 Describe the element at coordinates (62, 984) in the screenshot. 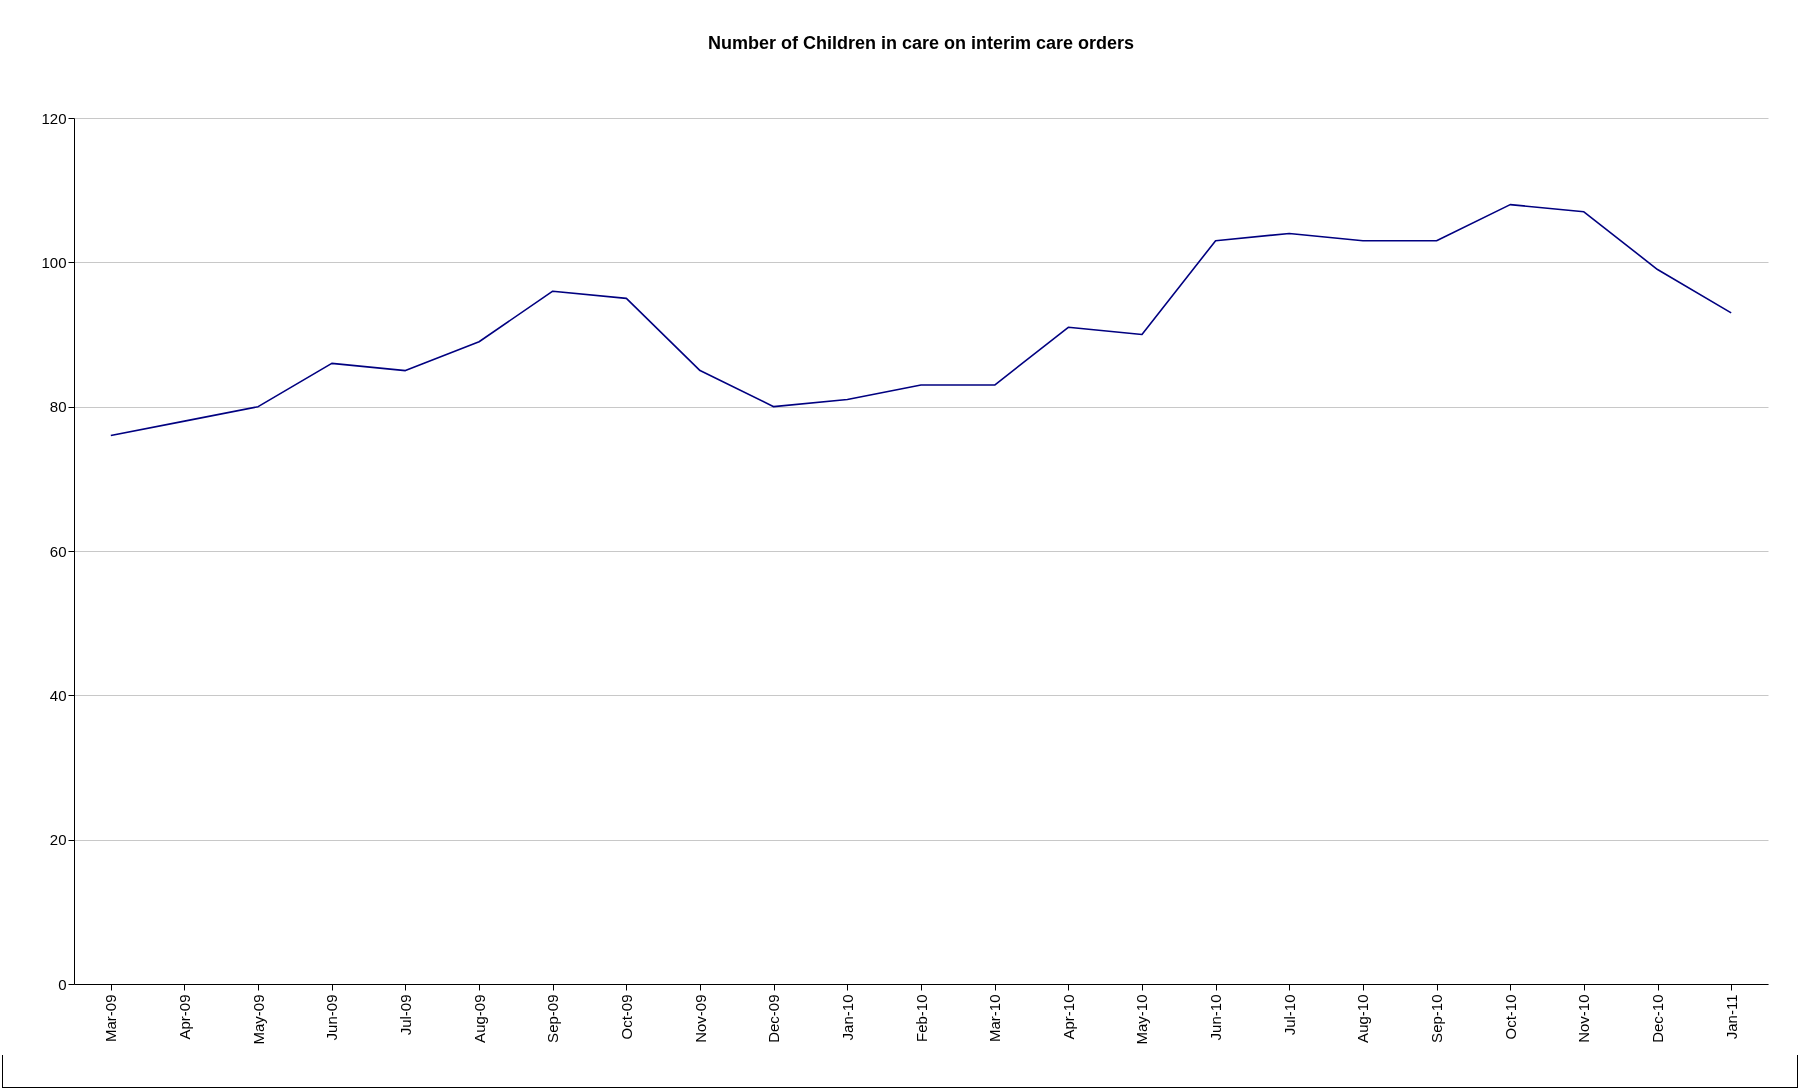

I see `y-tick-label: 0` at that location.